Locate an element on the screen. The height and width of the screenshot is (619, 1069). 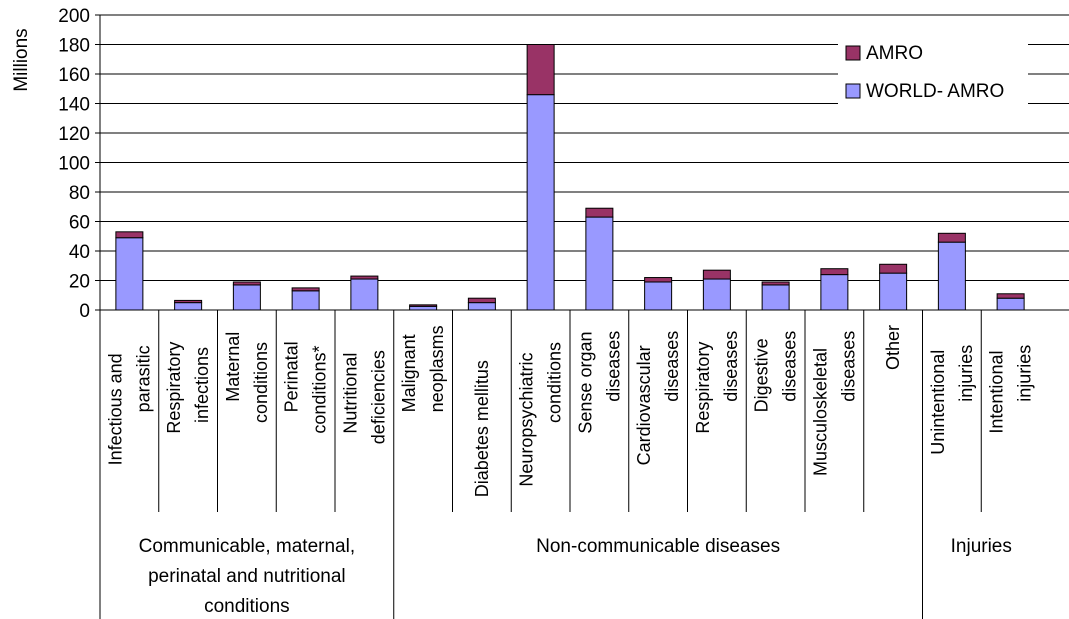
category-label: Musculoskeletal is located at coordinates (820, 412).